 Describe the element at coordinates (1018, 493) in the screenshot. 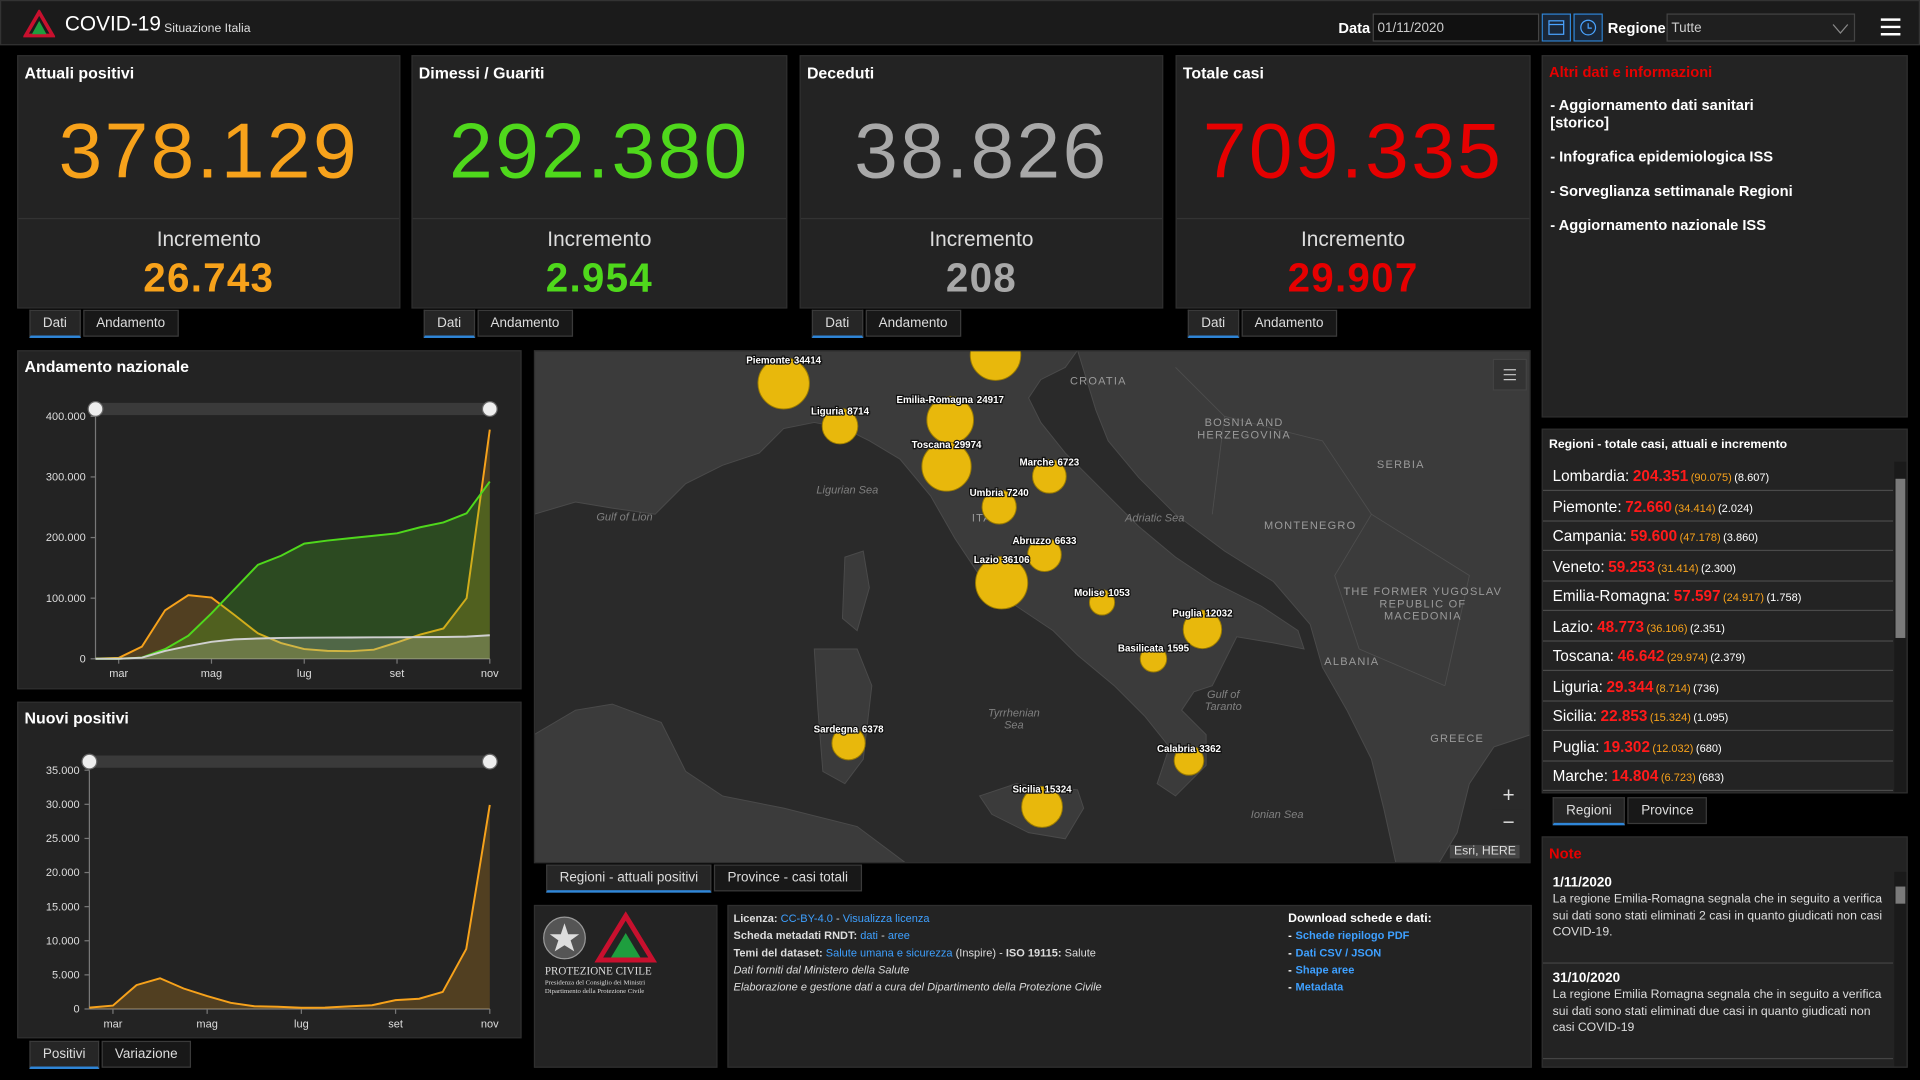

I see `bubble-value: 7240` at that location.